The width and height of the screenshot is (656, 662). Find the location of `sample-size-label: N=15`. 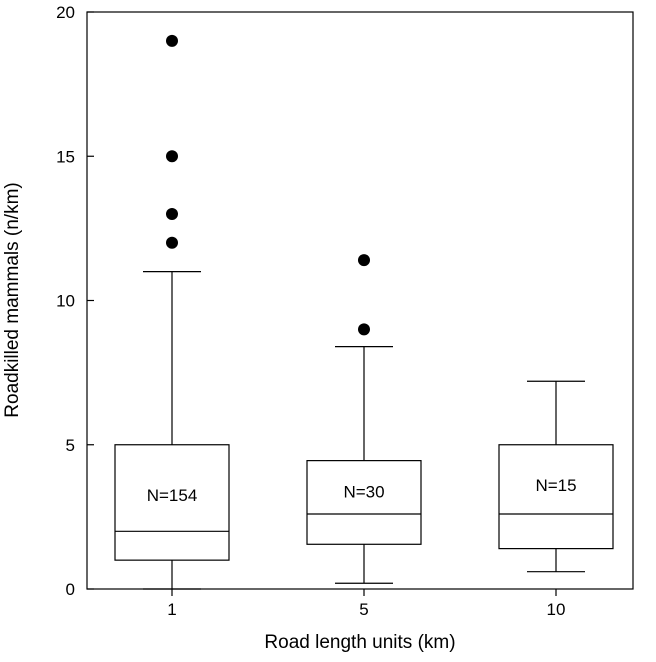

sample-size-label: N=15 is located at coordinates (555, 485).